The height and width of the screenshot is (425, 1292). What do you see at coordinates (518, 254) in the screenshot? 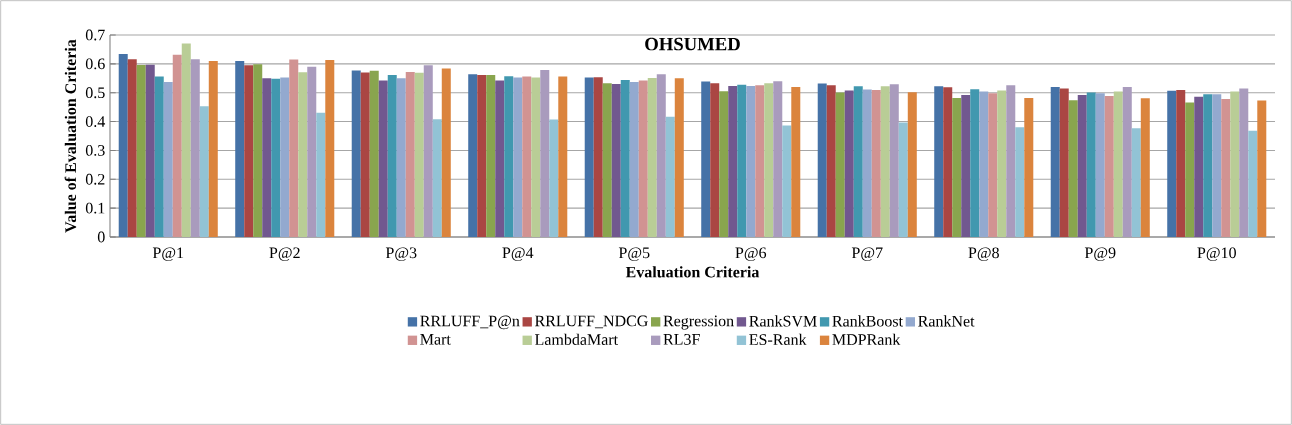
I see `x-tick-label: P@4` at bounding box center [518, 254].